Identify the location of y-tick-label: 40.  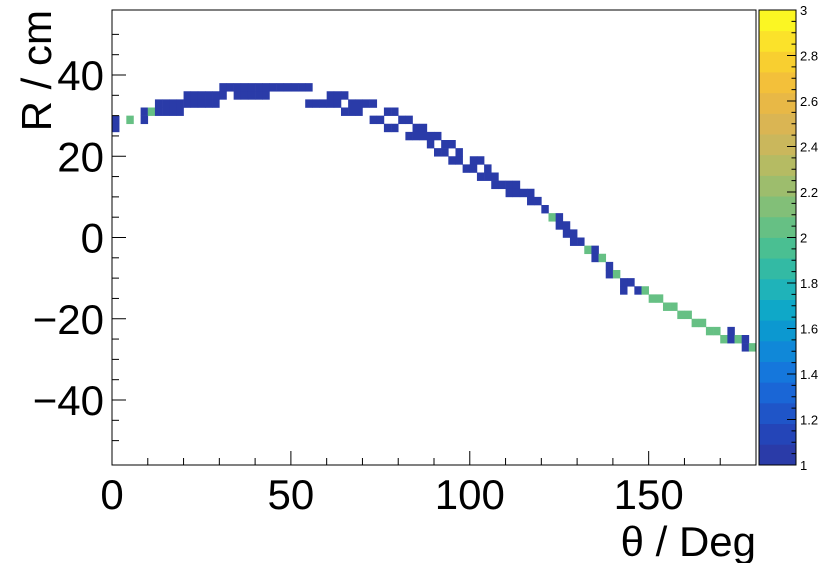
(80, 75).